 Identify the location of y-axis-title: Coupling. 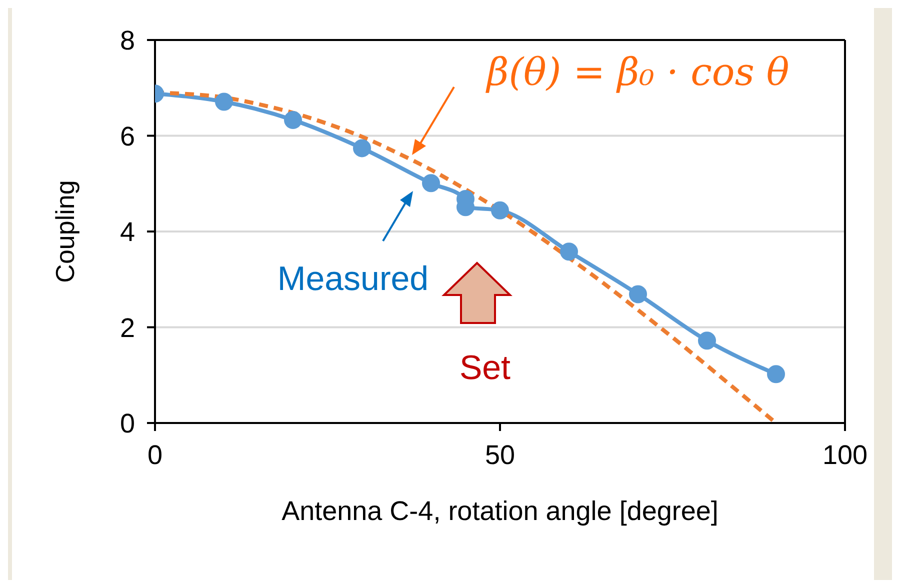
(65, 231).